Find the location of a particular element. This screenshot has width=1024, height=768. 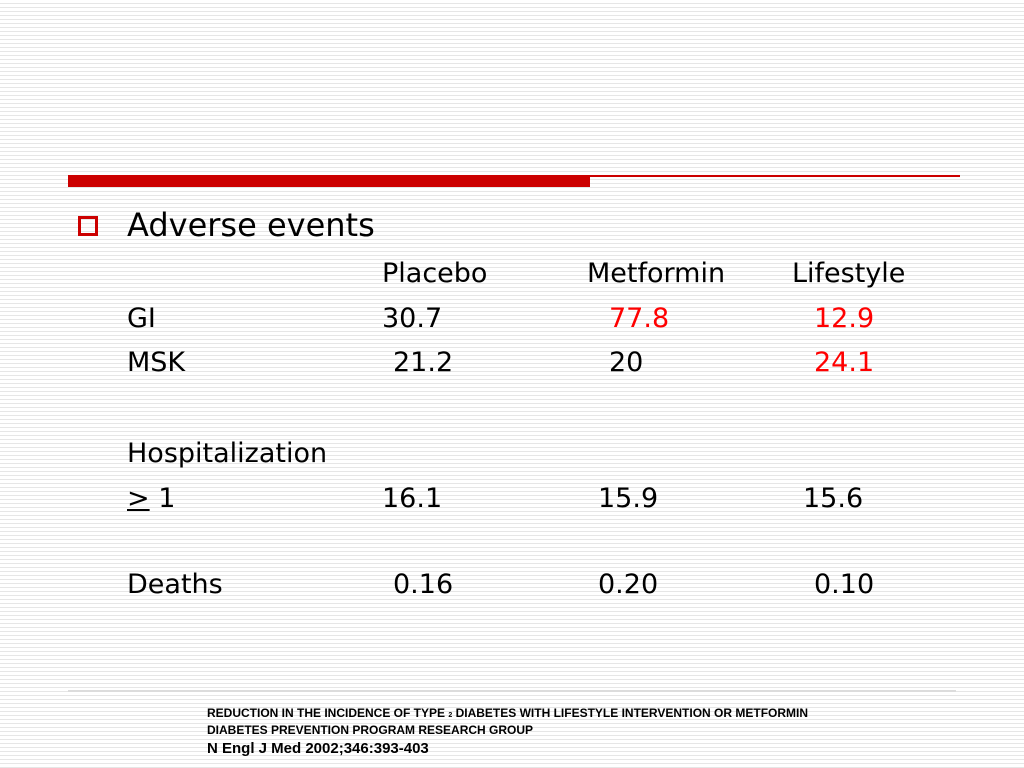

cell-hosp-metformin: 15.9 is located at coordinates (628, 498).